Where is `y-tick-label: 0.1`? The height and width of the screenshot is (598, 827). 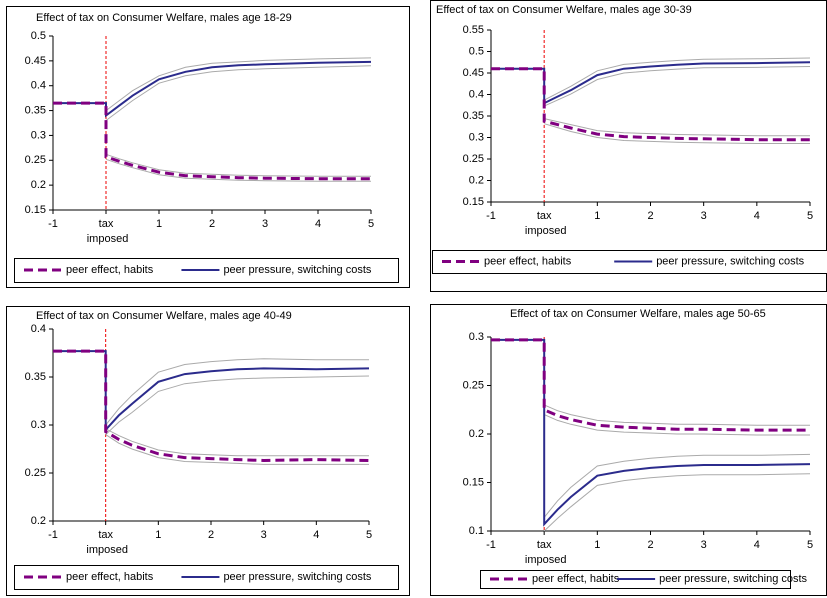 y-tick-label: 0.1 is located at coordinates (476, 531).